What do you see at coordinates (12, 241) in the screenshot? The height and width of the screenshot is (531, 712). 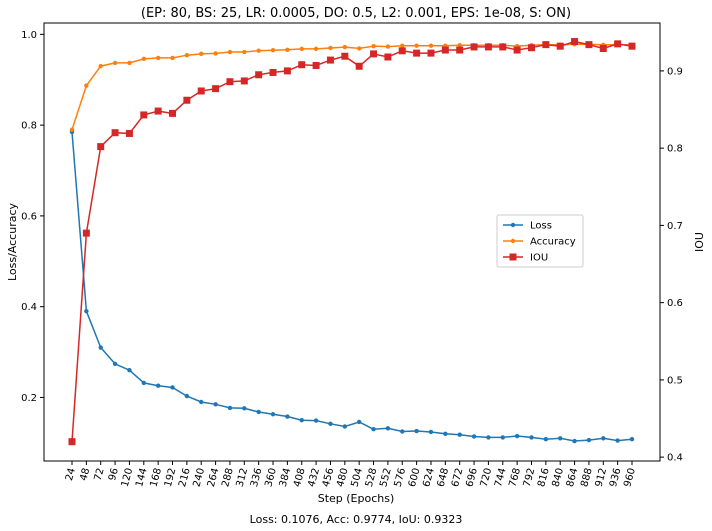 I see `y-axis-title: Loss/Accuracy` at bounding box center [12, 241].